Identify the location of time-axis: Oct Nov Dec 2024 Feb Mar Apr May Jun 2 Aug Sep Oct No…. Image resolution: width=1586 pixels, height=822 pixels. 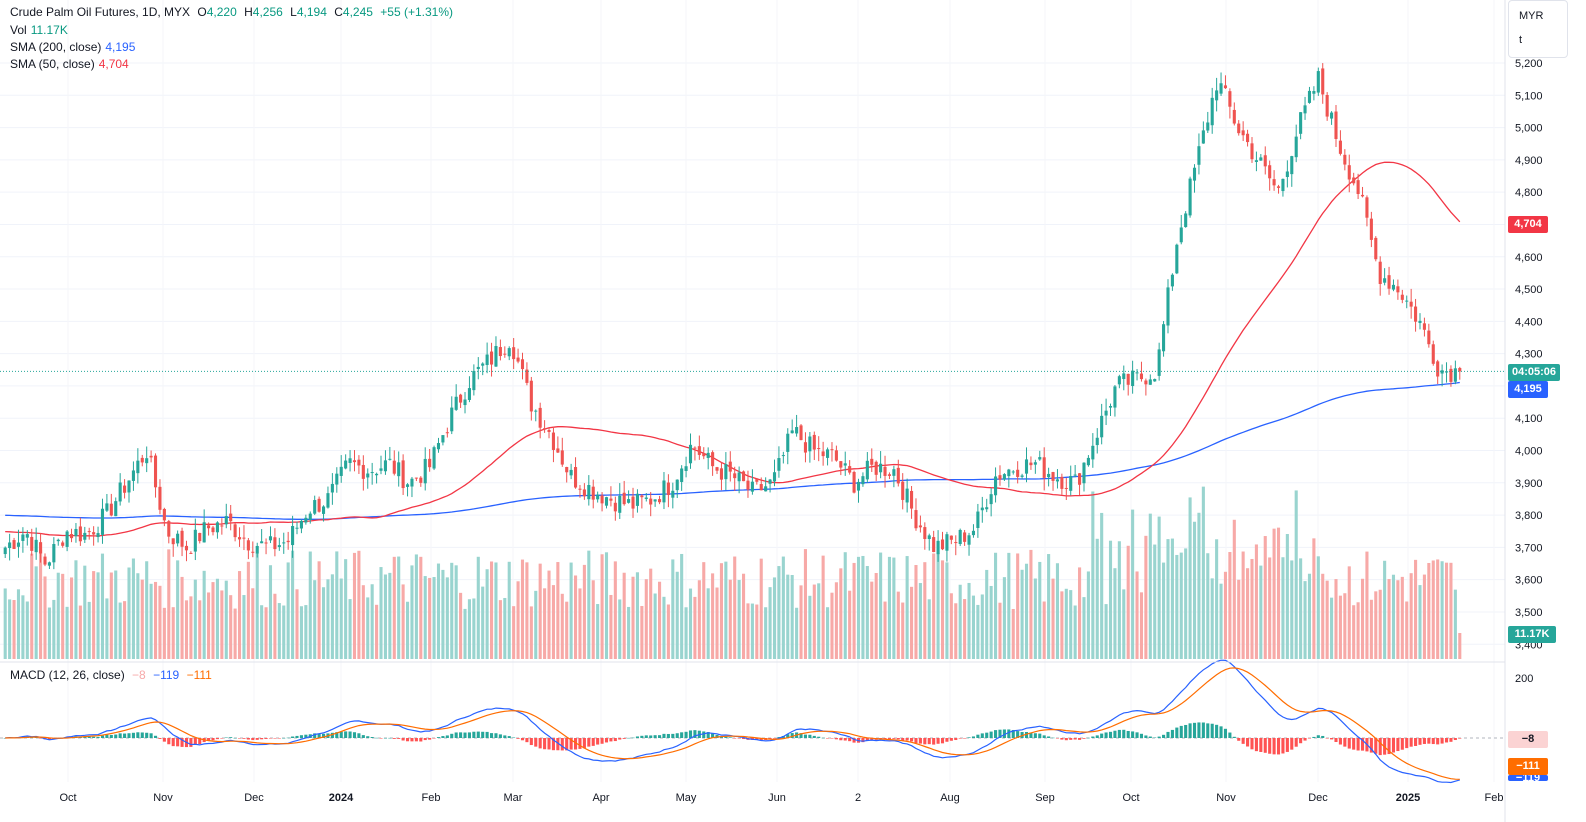
(781, 798).